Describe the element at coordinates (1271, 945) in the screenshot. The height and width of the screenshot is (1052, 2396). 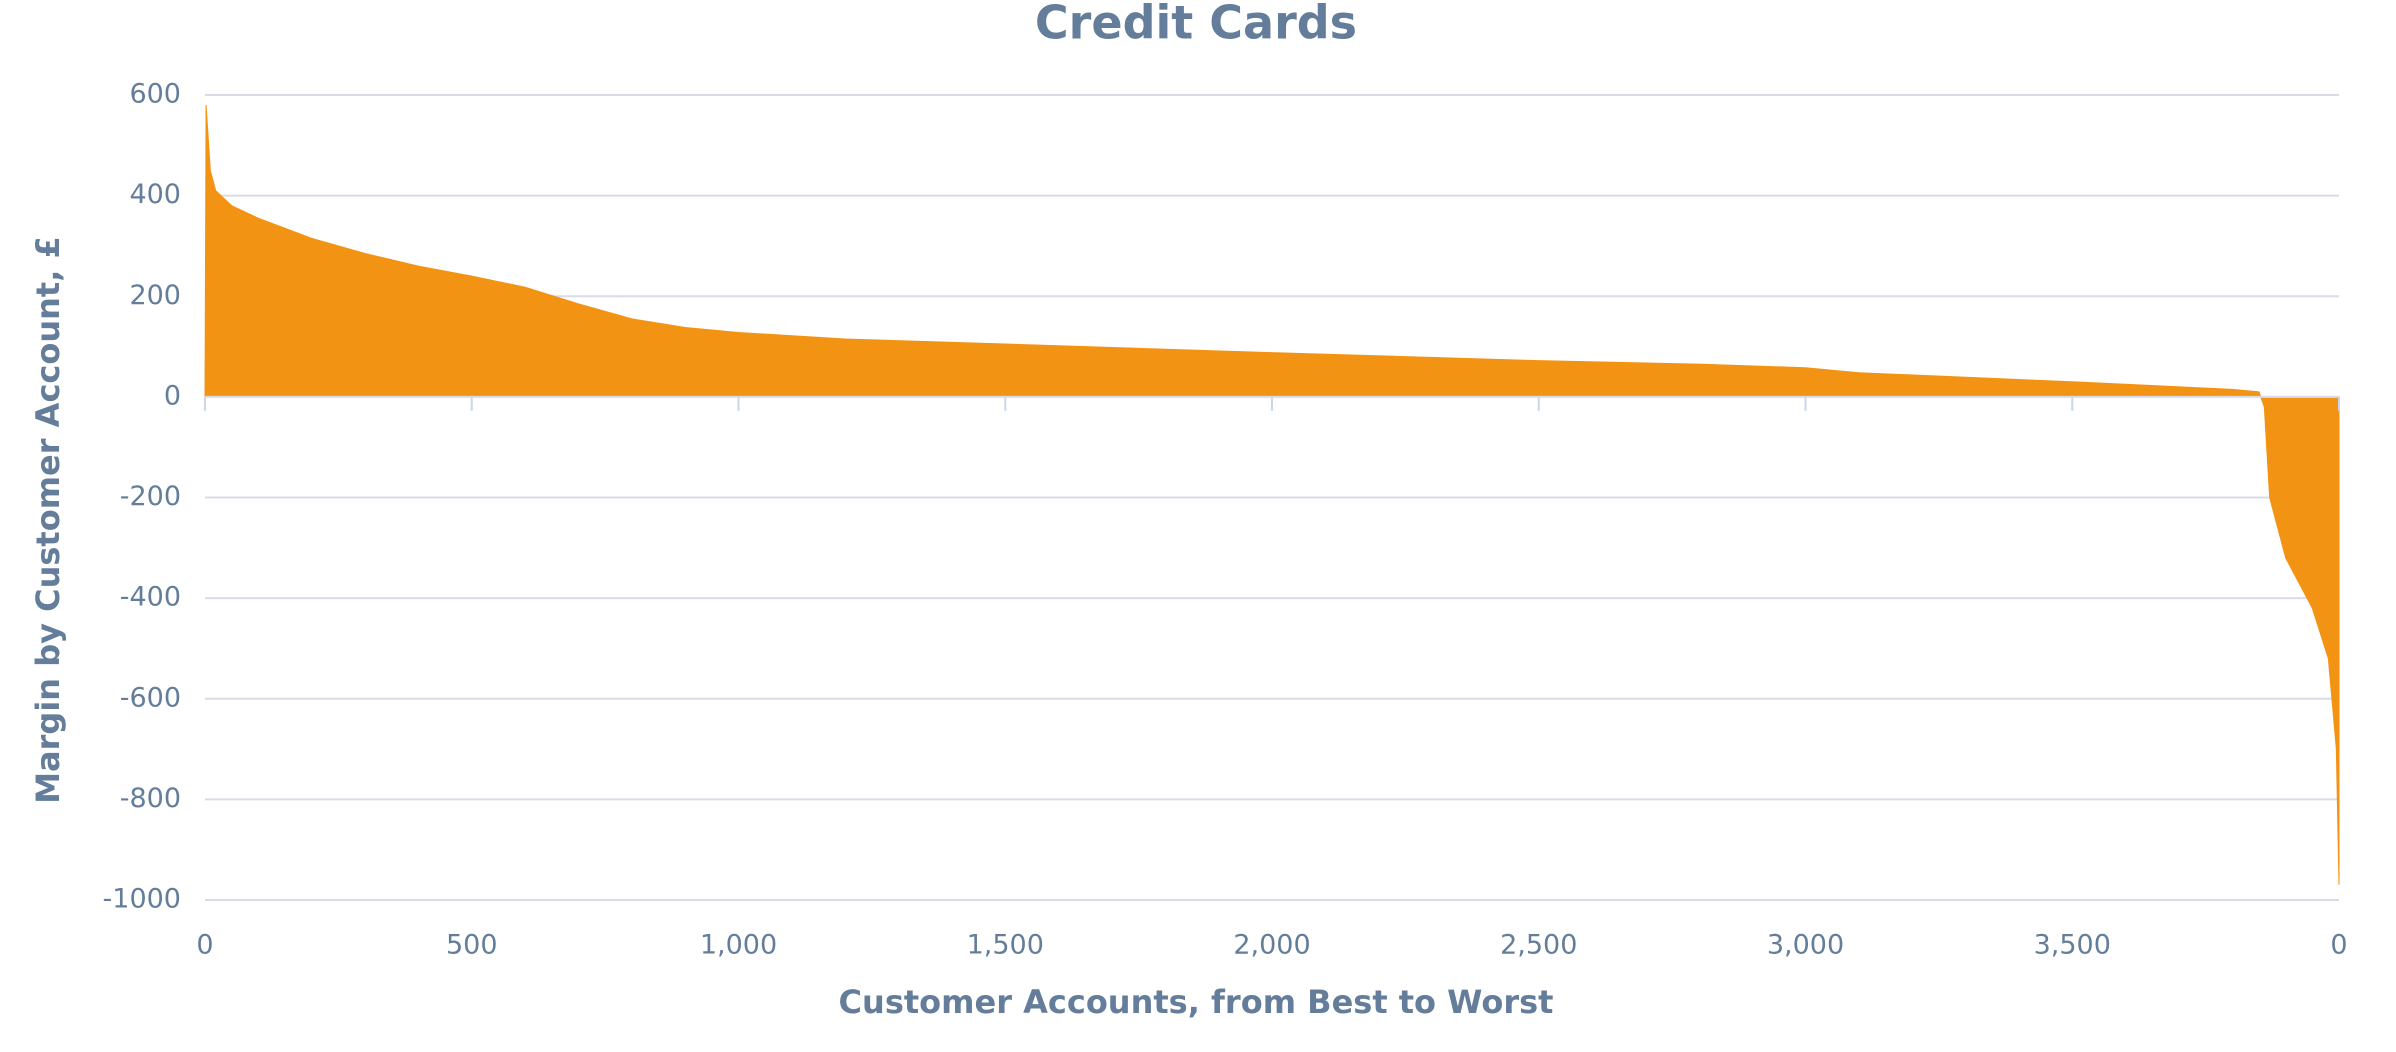
I see `x-tick-label: 2,000` at that location.